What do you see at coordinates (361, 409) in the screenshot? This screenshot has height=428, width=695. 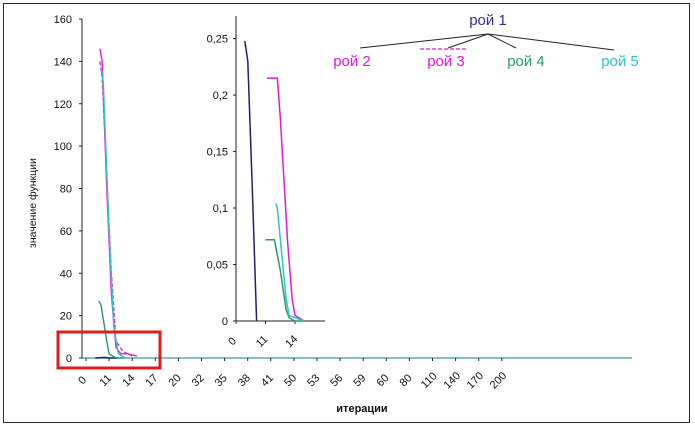 I see `x-axis-title: итерации` at bounding box center [361, 409].